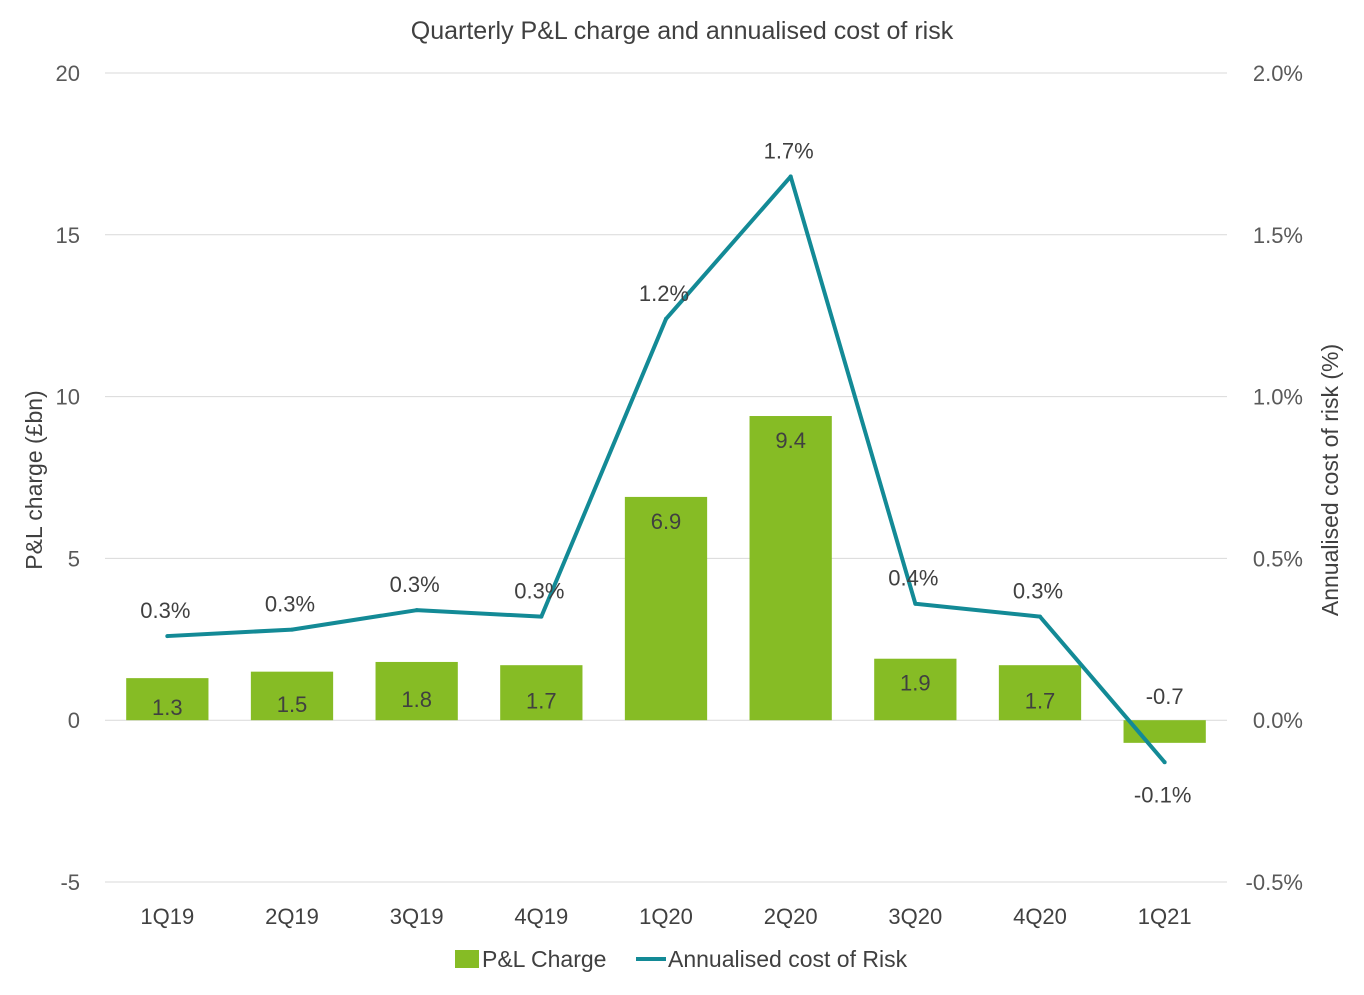 The width and height of the screenshot is (1364, 995). Describe the element at coordinates (544, 959) in the screenshot. I see `legend-label-bar: P&L Charge` at that location.